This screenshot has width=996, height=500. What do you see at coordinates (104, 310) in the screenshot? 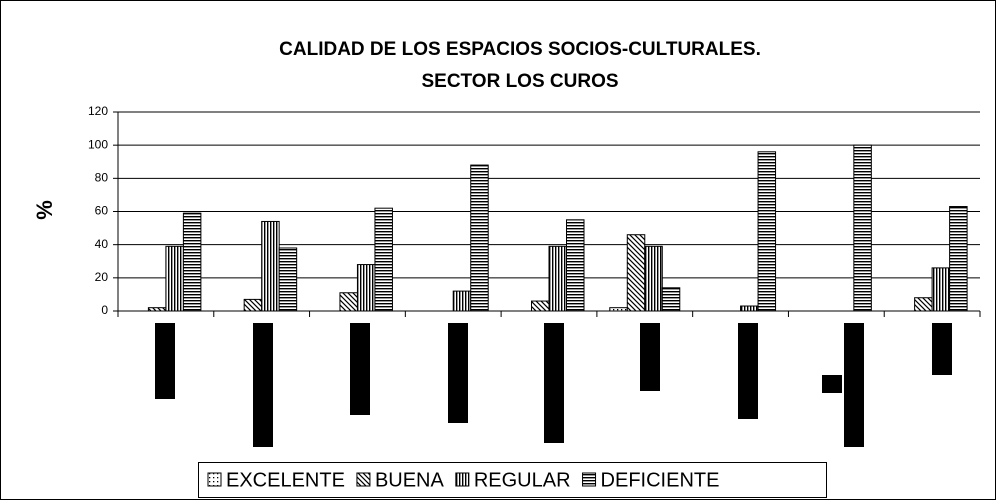
I see `y-tick-label: 0` at bounding box center [104, 310].